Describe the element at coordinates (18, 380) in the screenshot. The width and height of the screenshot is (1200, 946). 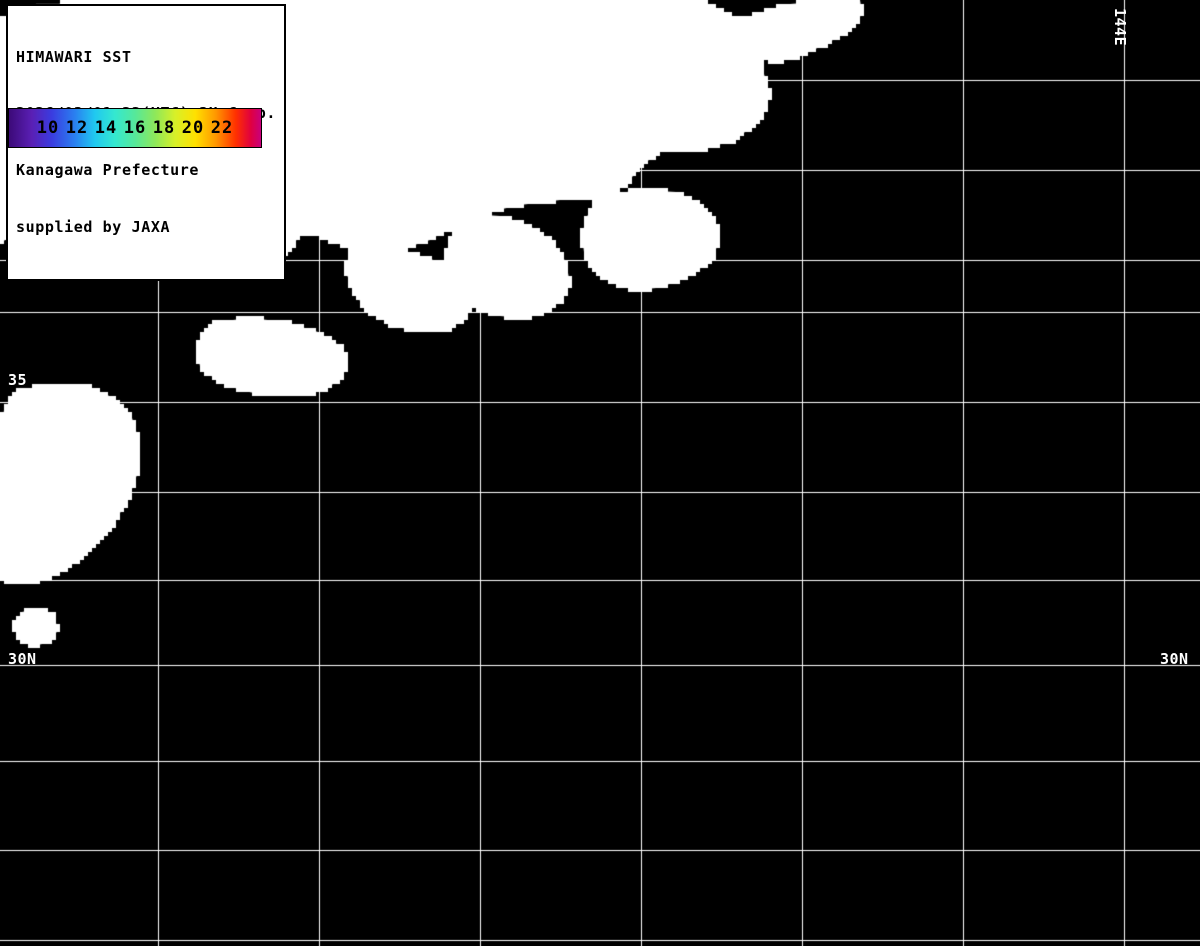
I see `lat-label-35n: 35` at that location.